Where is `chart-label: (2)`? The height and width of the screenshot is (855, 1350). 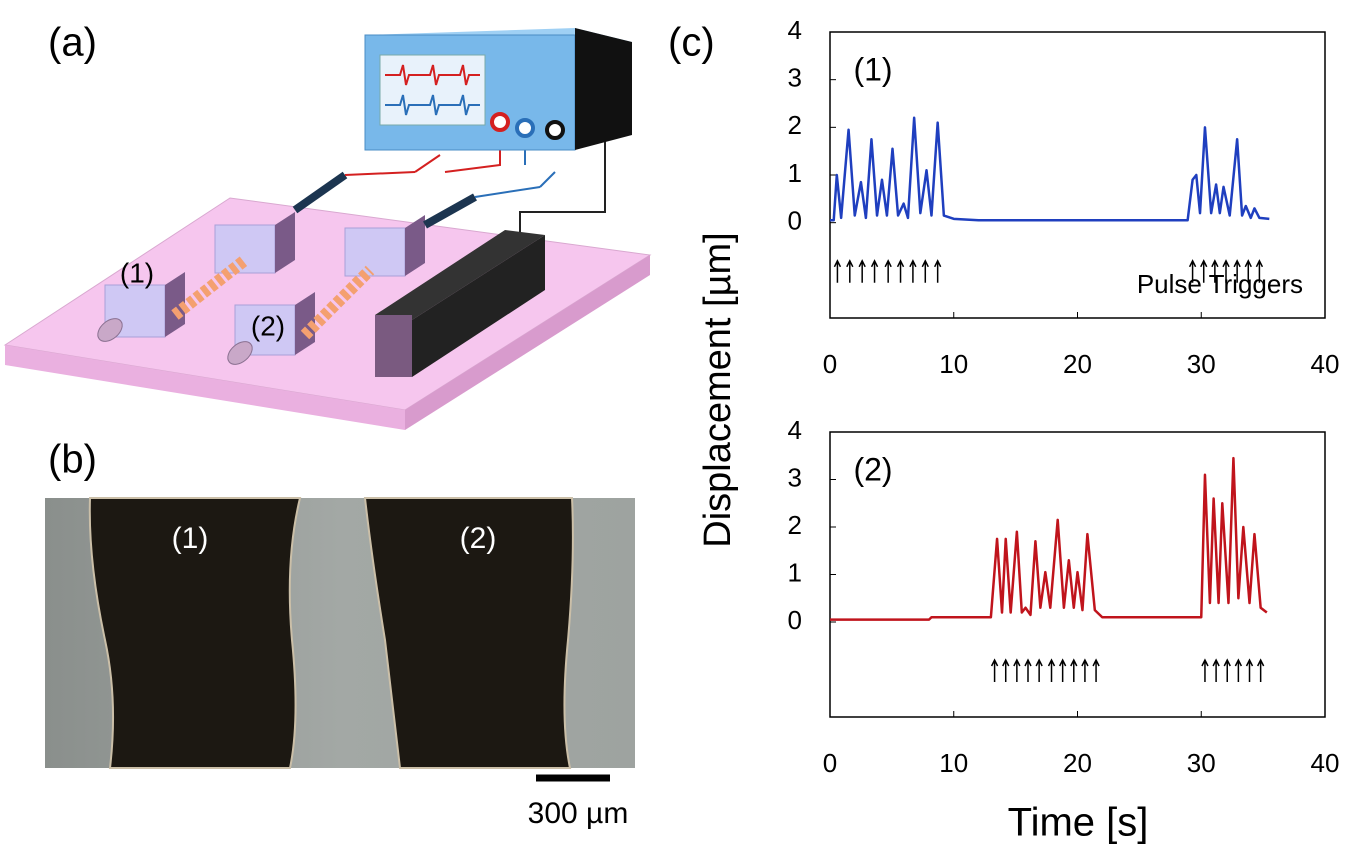
chart-label: (2) is located at coordinates (872, 469).